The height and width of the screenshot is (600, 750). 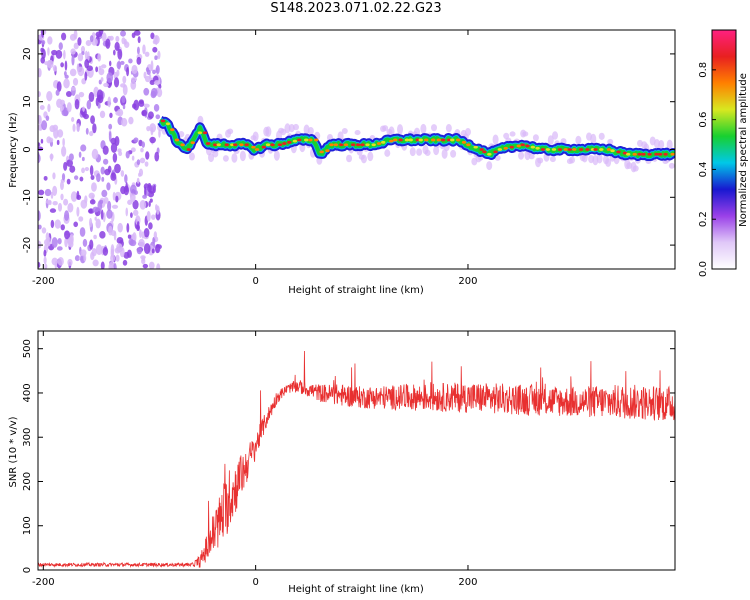 What do you see at coordinates (27, 197) in the screenshot?
I see `y-tick-label: -10` at bounding box center [27, 197].